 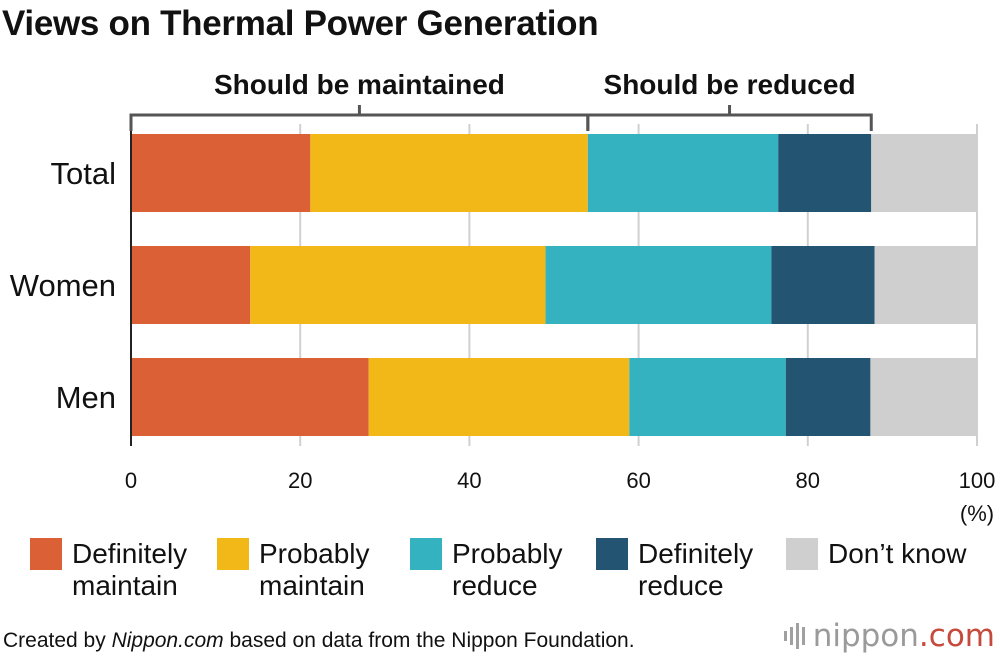 I want to click on x-tick-label-100: 100, so click(x=977, y=480).